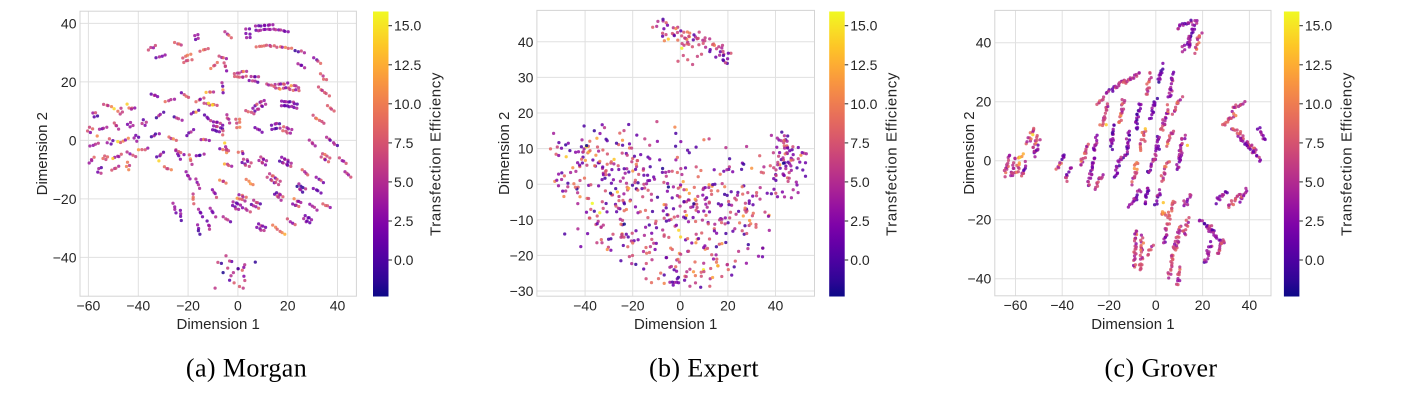  I want to click on svg-text: (b) Expert, so click(704, 368).